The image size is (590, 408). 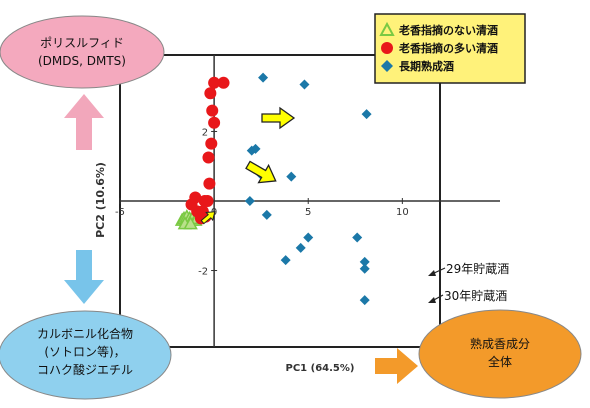 I want to click on annotation-29: 29年貯蔵酒, so click(x=468, y=269).